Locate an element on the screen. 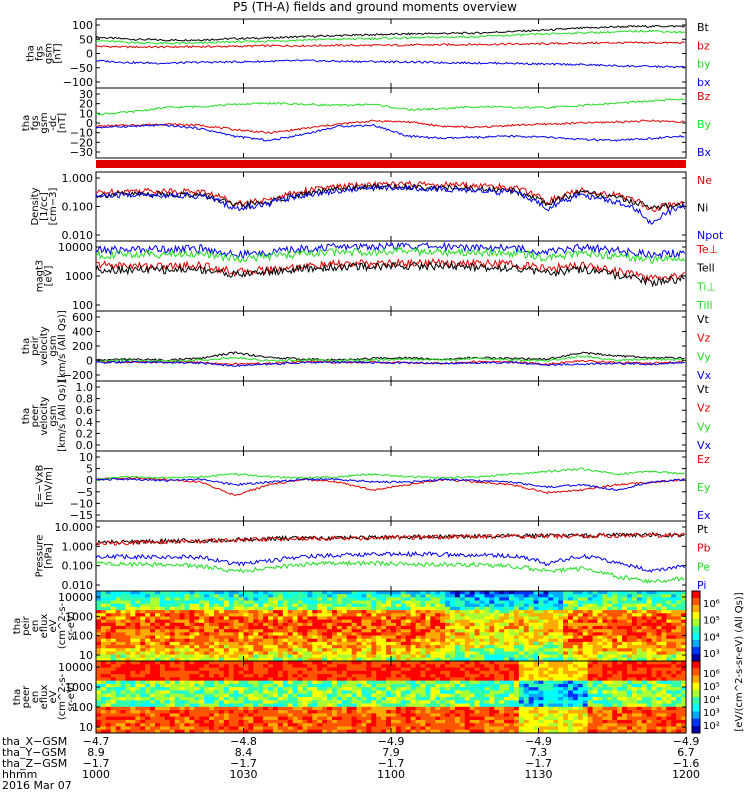 The image size is (750, 800). legend-bx: bx is located at coordinates (704, 82).